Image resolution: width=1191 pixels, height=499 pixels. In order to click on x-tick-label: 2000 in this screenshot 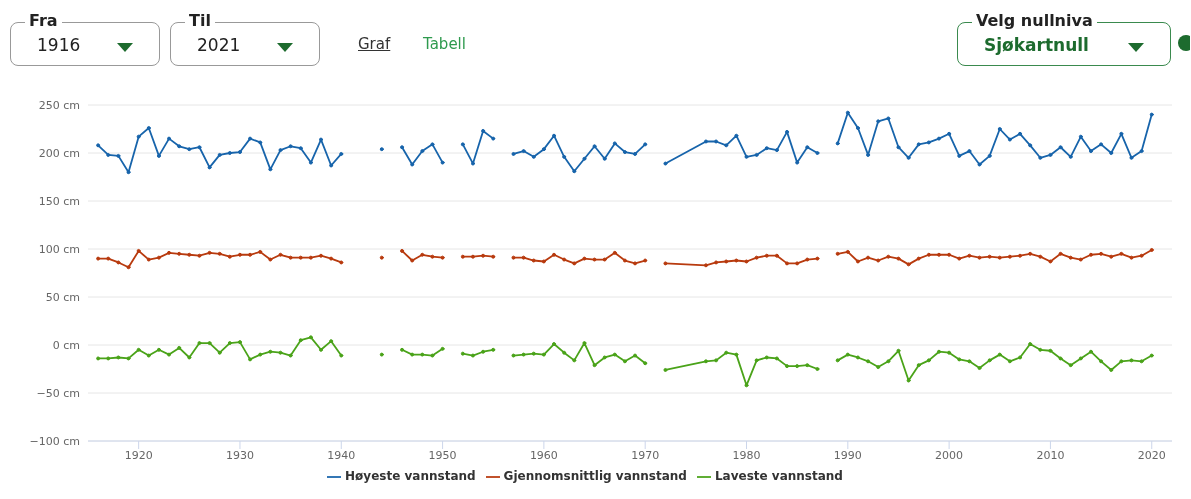, I will do `click(949, 455)`.